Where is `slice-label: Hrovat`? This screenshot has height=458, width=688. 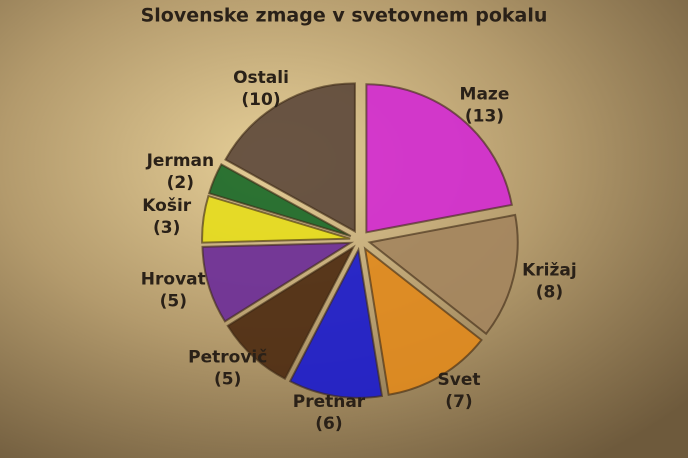 slice-label: Hrovat is located at coordinates (173, 280).